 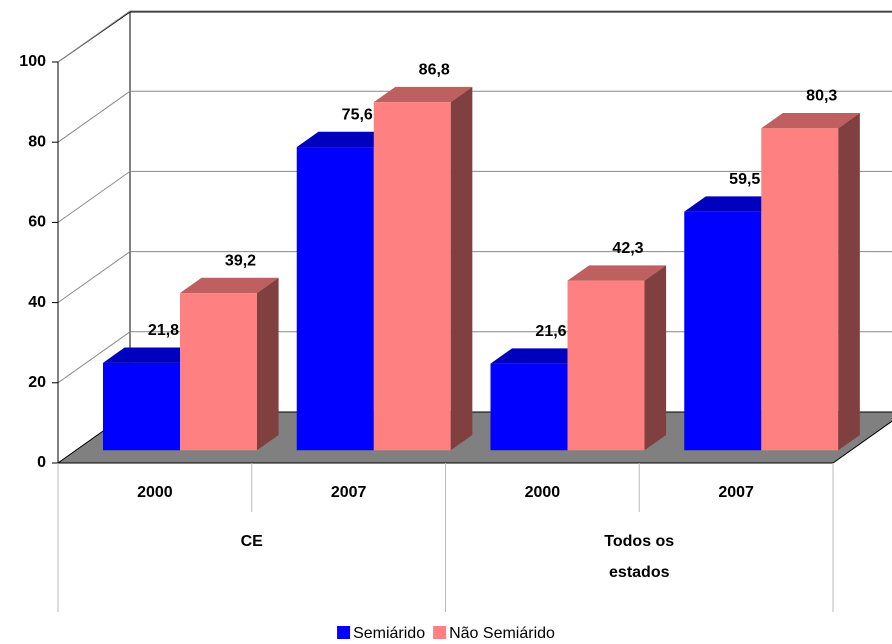 I want to click on legend: Semiárido Não Semiárido, so click(x=446, y=633).